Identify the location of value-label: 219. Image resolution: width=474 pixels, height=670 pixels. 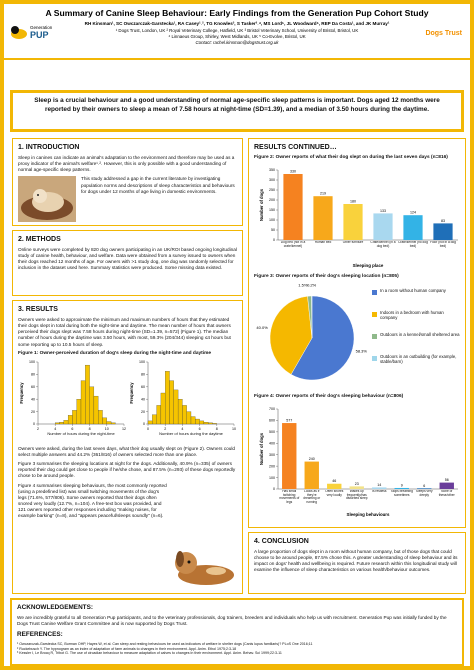
(323, 194).